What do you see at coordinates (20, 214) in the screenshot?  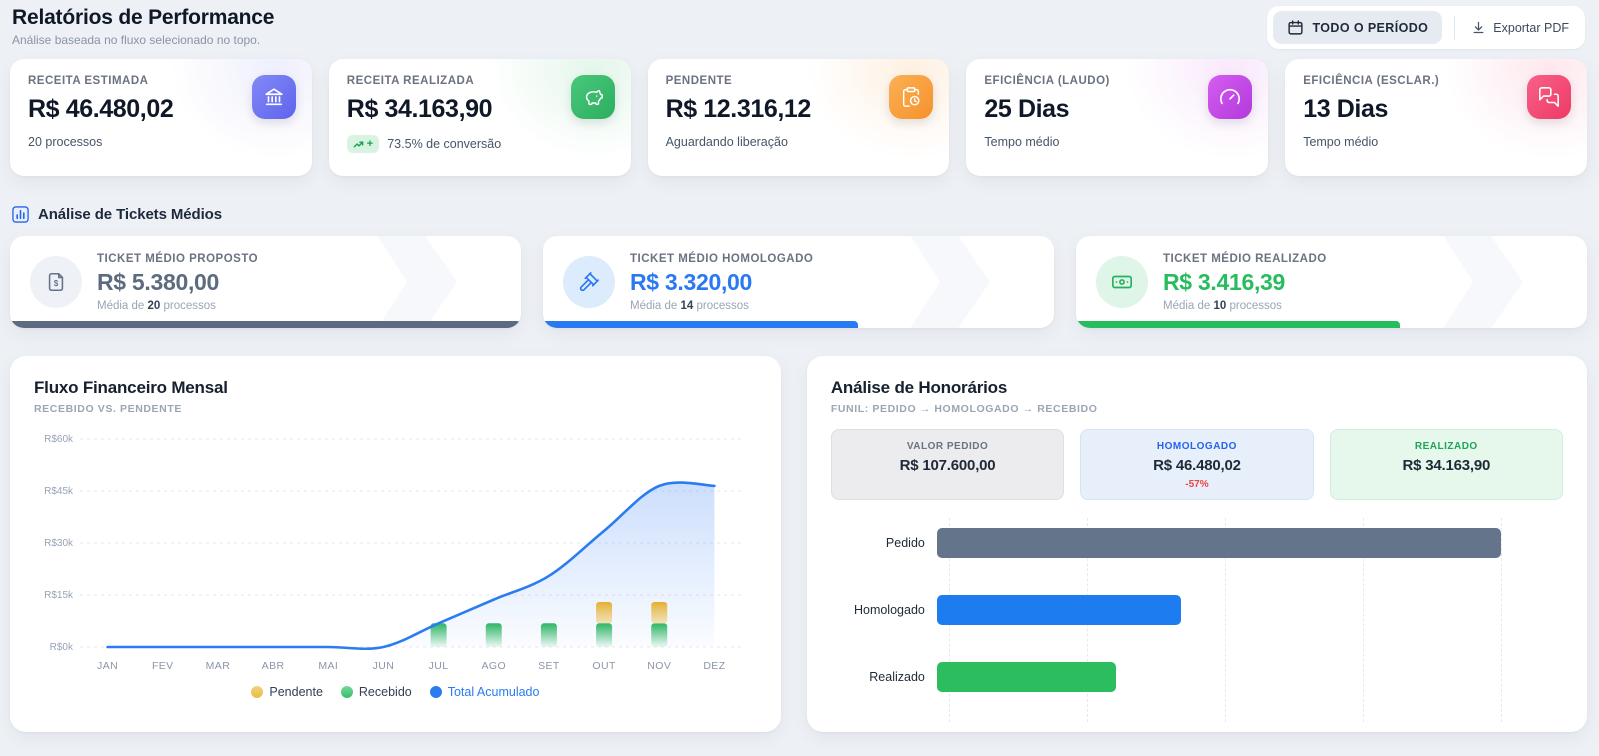 I see `bar-chart-icon` at bounding box center [20, 214].